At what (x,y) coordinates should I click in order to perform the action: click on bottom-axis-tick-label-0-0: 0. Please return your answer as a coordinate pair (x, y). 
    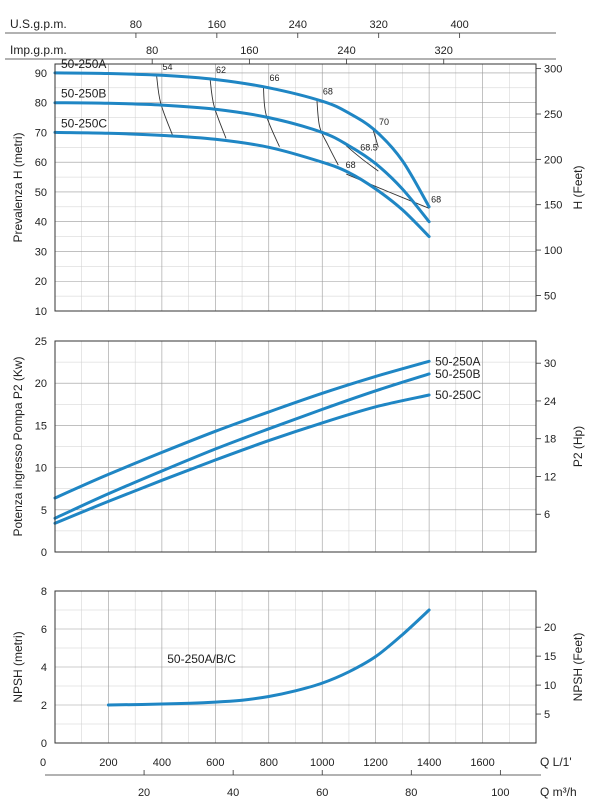
    Looking at the image, I should click on (43, 763).